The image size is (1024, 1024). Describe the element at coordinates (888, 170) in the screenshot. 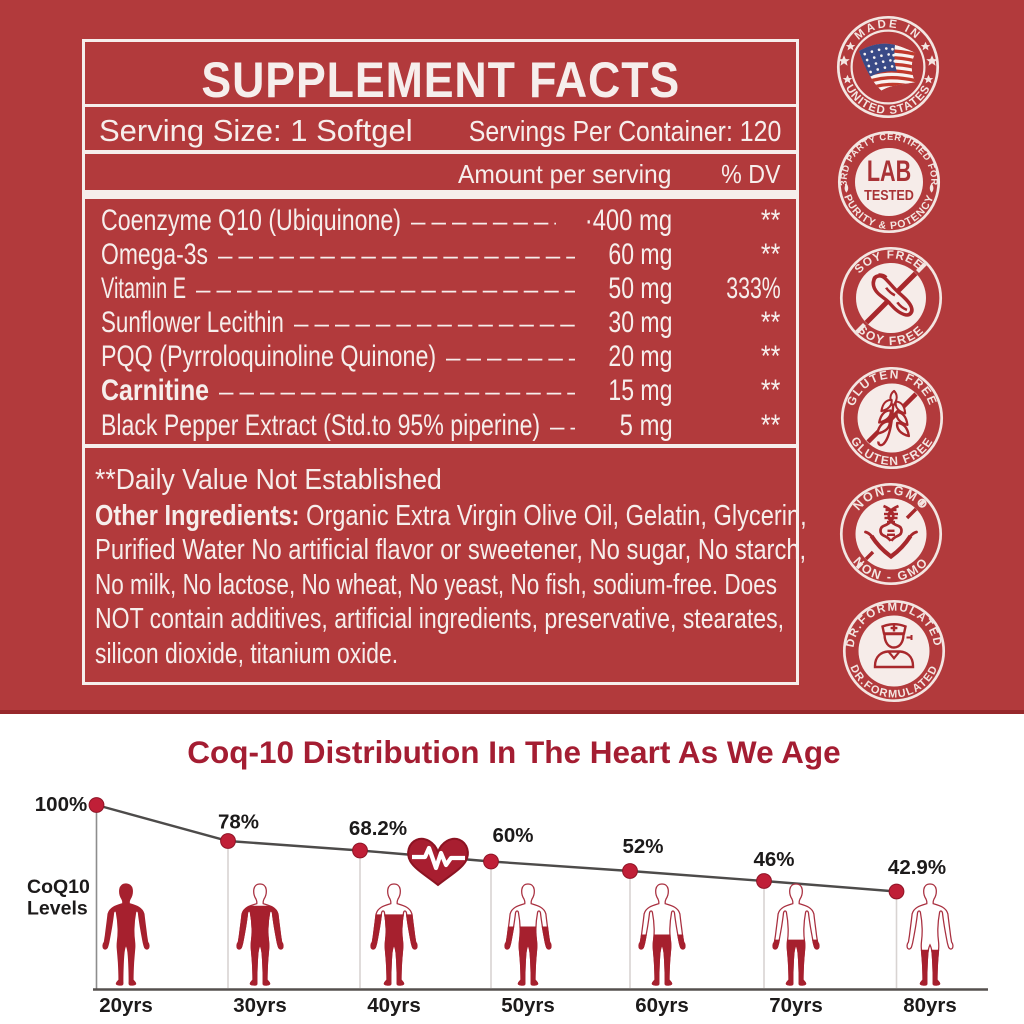

I see `svg-text: LAB` at that location.